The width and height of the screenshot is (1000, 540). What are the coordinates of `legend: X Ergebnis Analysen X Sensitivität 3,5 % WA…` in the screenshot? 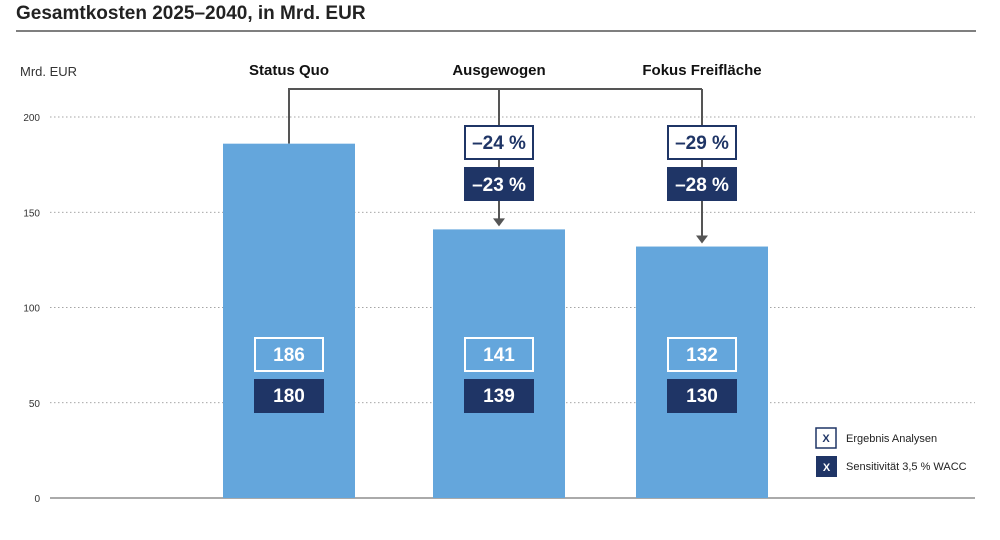 It's located at (891, 452).